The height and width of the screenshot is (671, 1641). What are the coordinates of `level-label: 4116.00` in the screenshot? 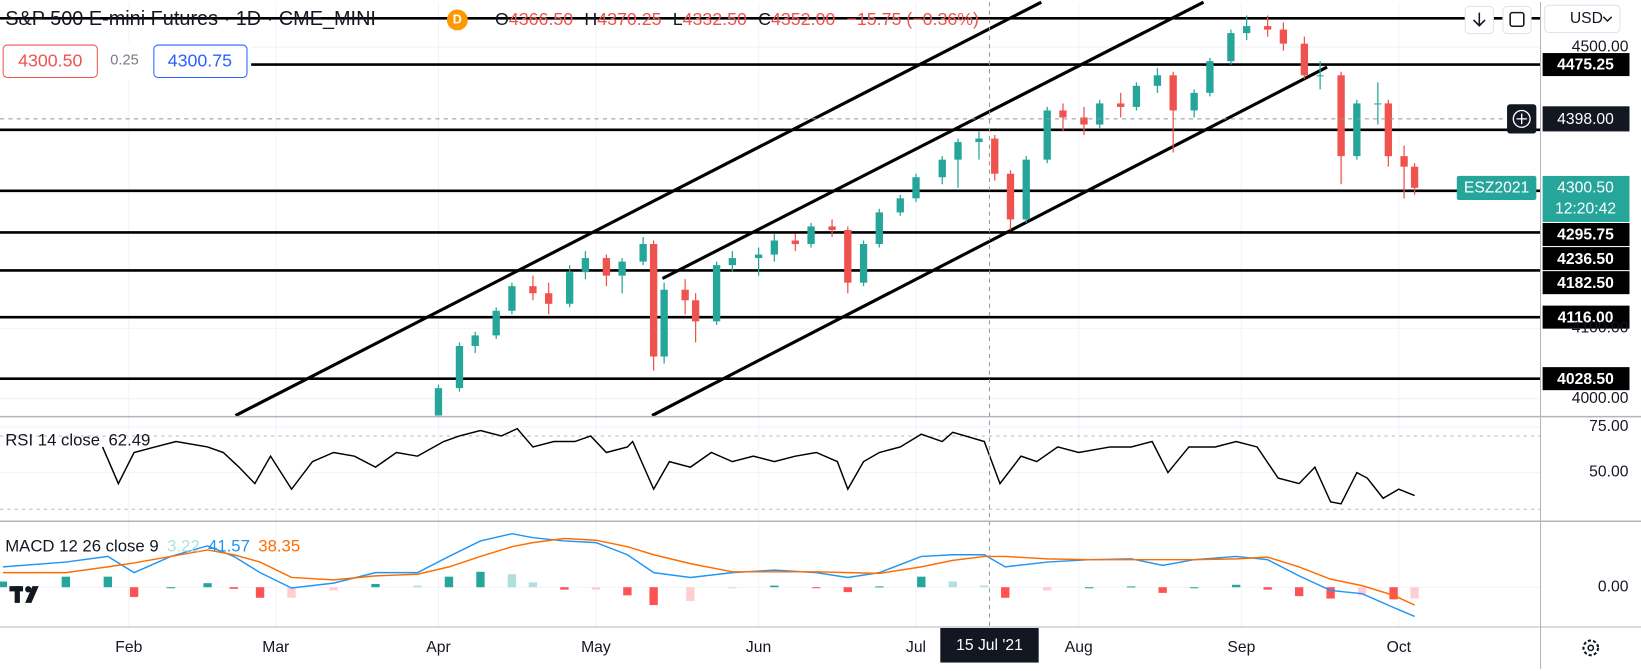 It's located at (1586, 317).